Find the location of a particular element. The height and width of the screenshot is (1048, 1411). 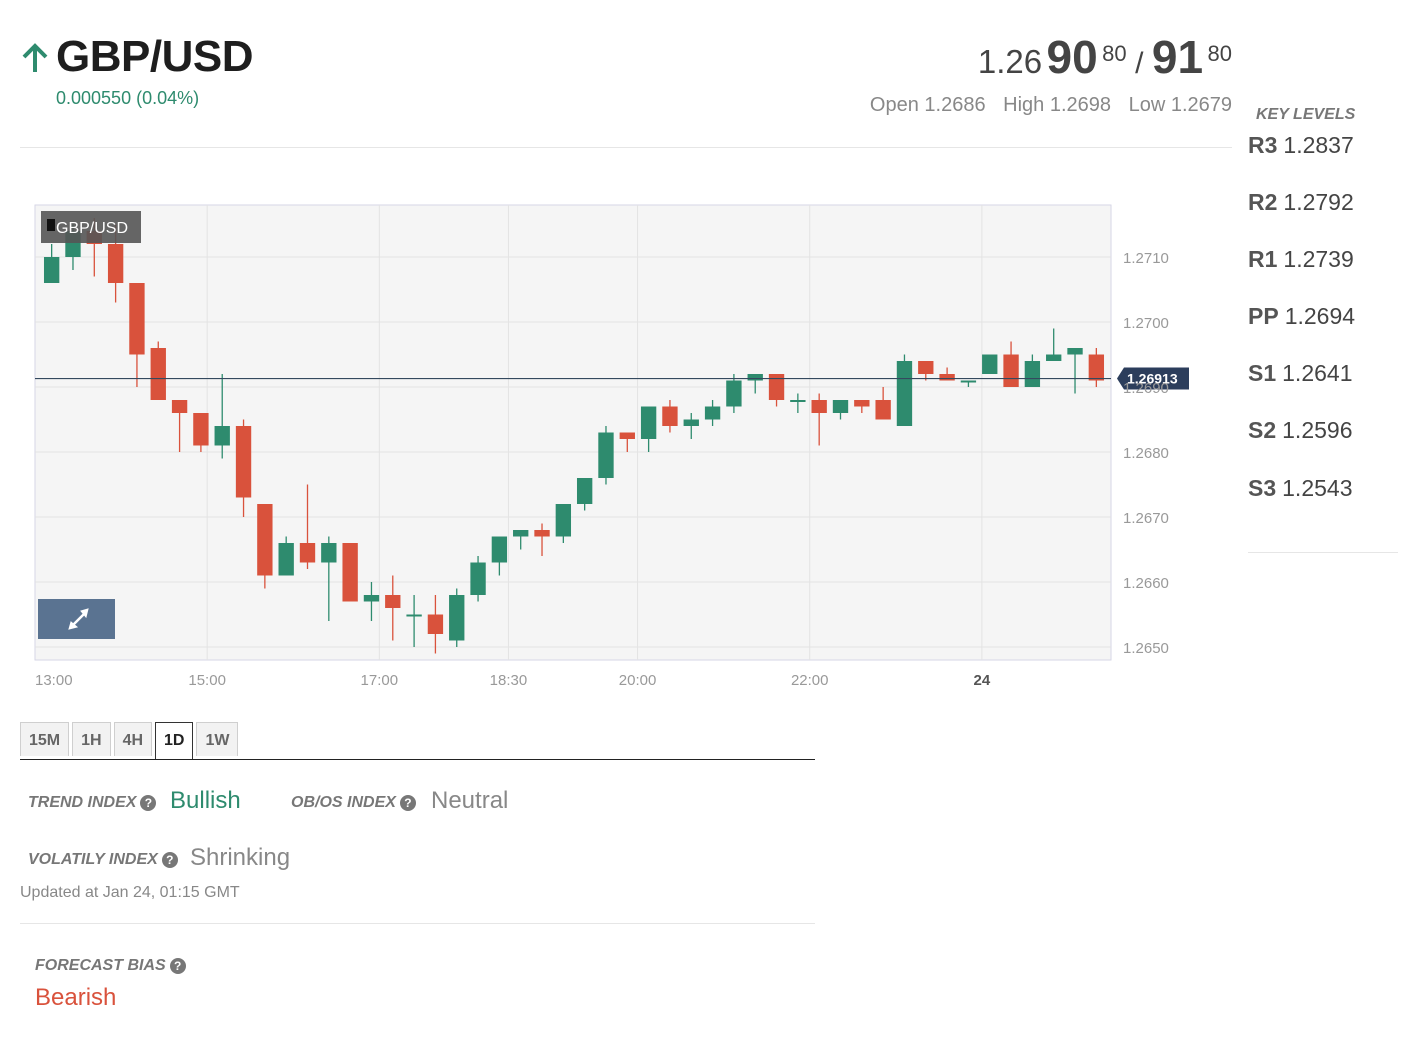

key-level-name: R3 is located at coordinates (1263, 145).